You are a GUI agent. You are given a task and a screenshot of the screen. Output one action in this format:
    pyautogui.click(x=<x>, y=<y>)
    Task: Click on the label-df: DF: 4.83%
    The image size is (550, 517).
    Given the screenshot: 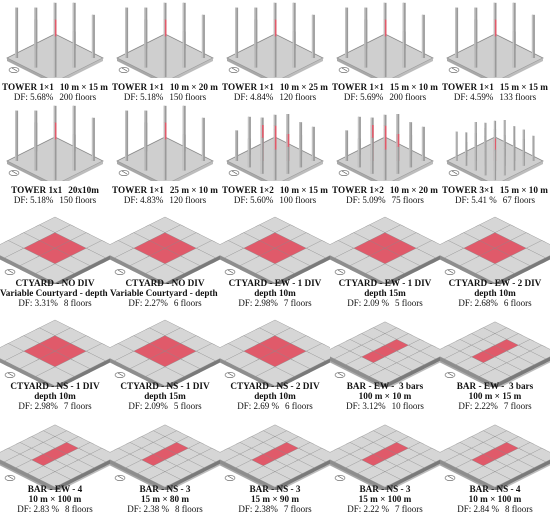 What is the action you would take?
    pyautogui.click(x=143, y=200)
    